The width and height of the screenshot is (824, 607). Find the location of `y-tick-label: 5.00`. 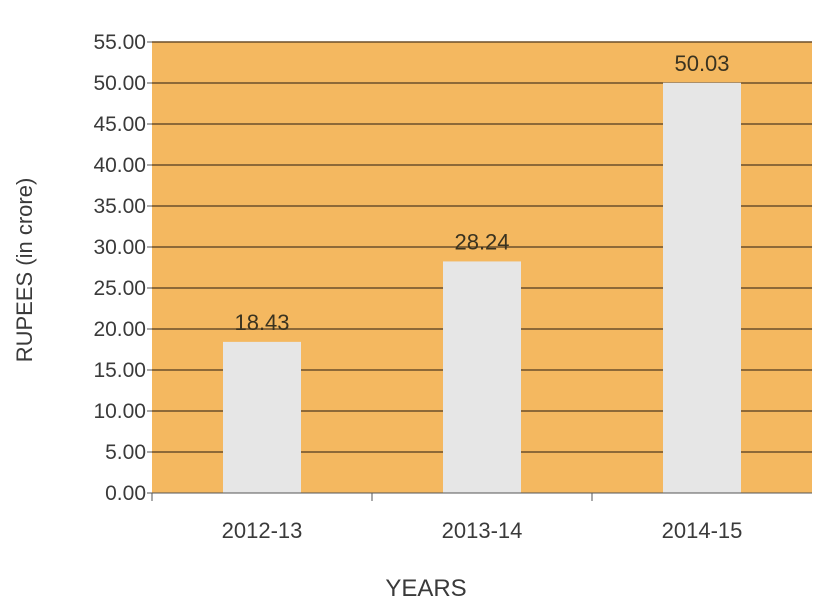

y-tick-label: 5.00 is located at coordinates (125, 452).